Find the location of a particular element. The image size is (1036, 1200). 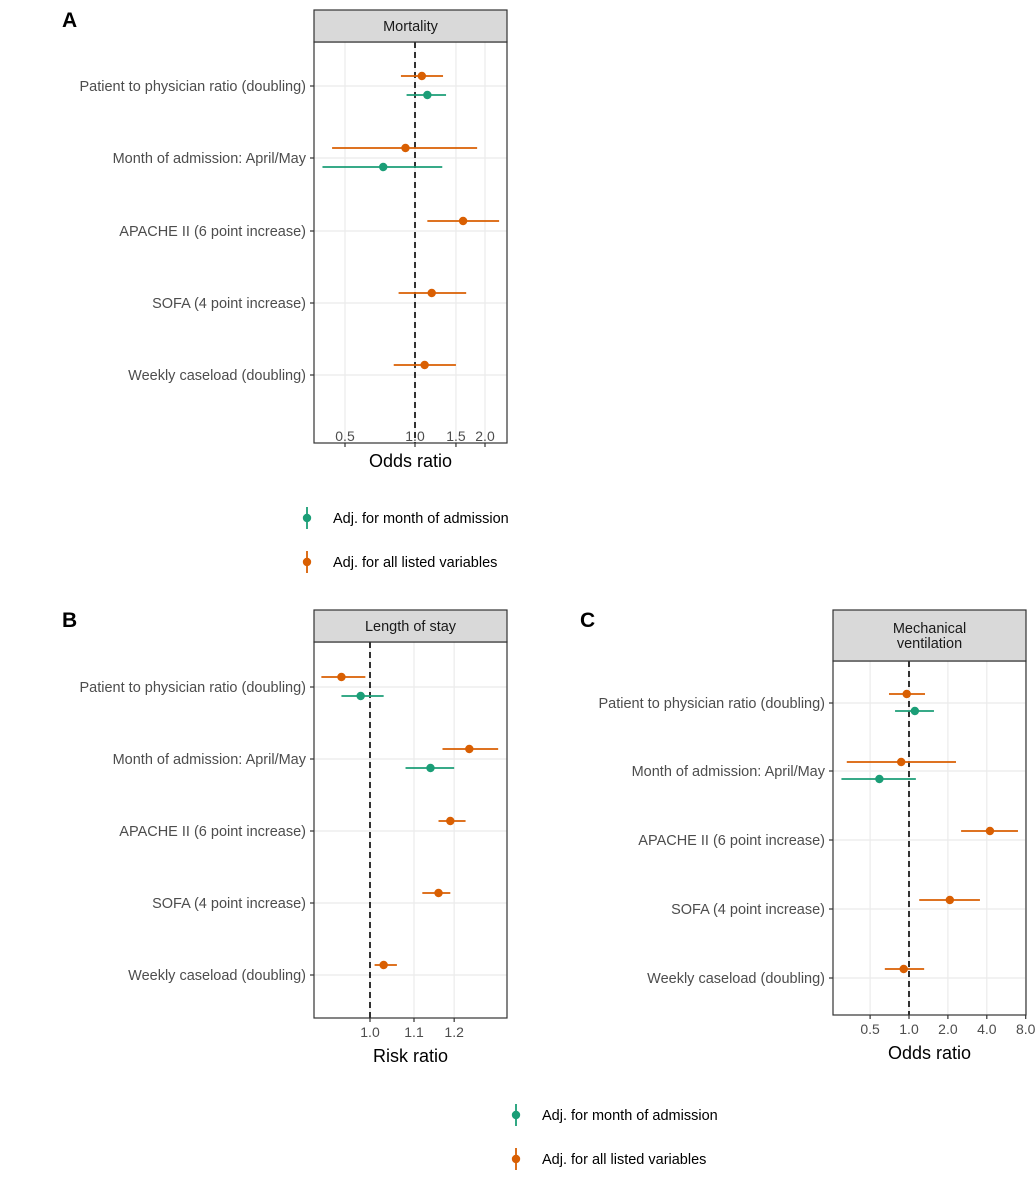

panel-label-b: B is located at coordinates (69, 620).